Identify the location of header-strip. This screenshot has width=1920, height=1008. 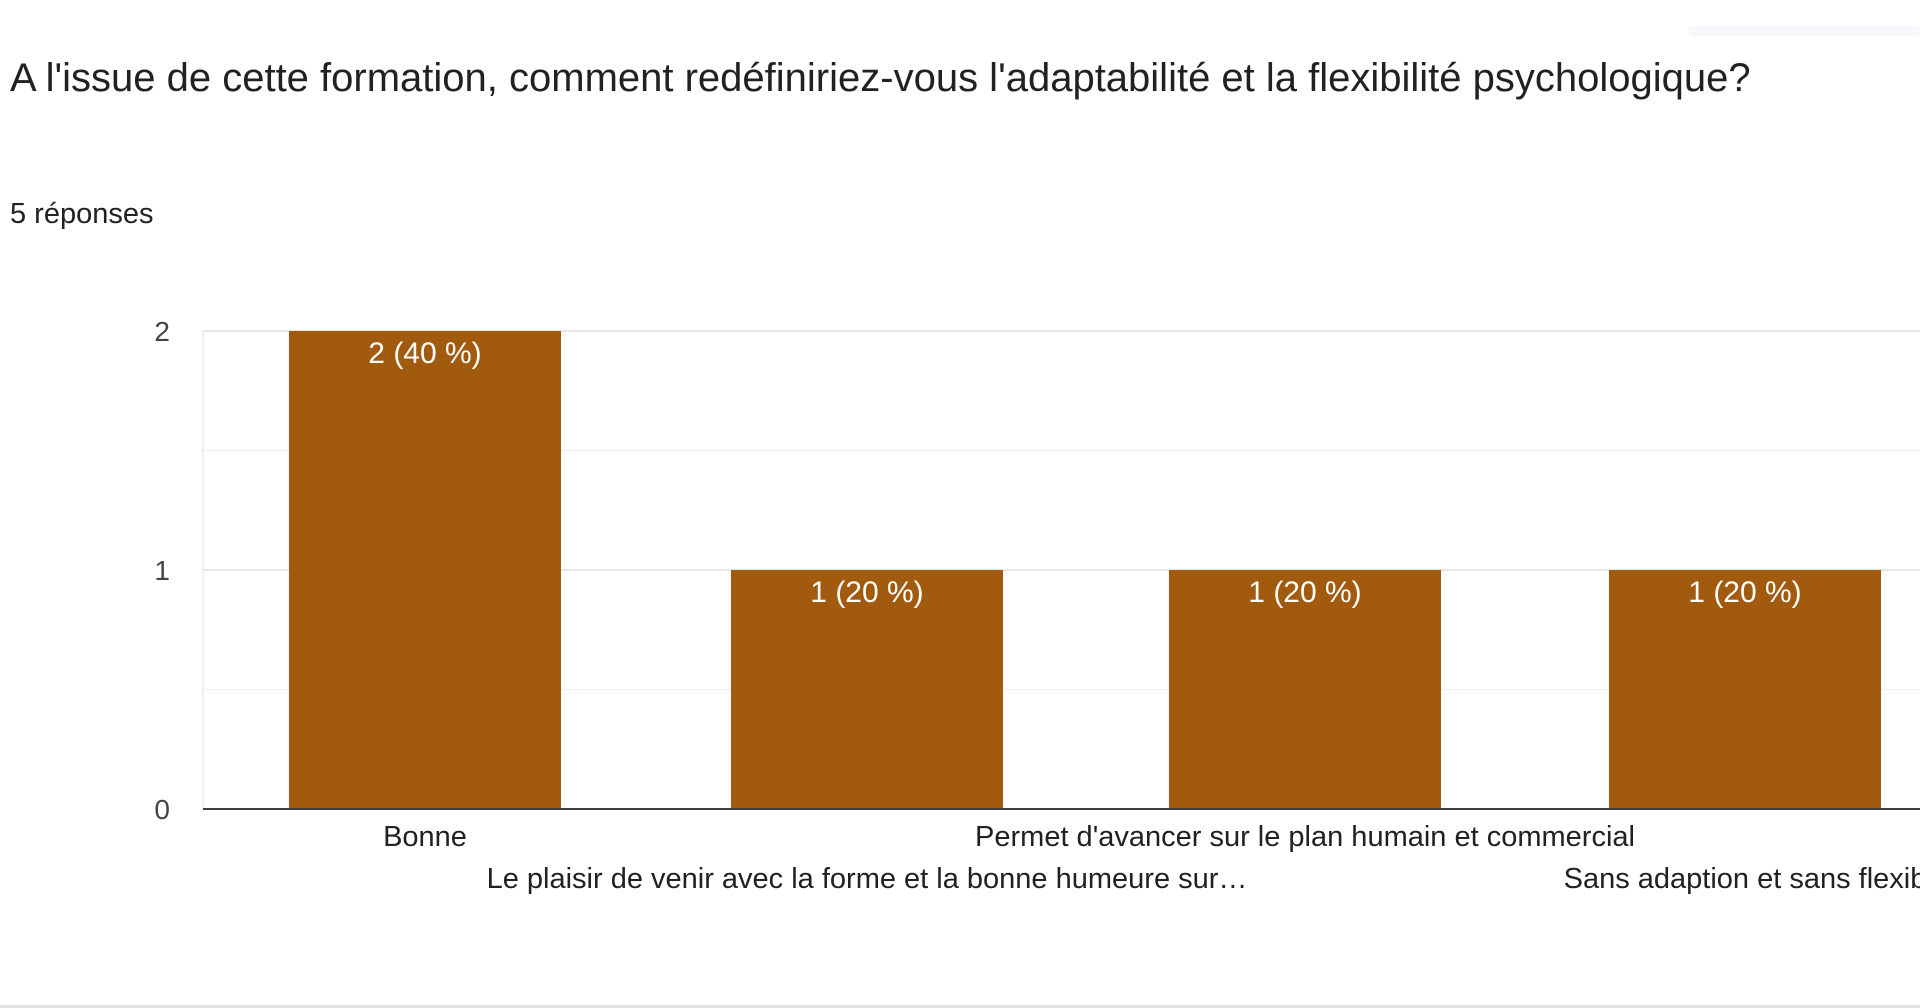
(1804, 31).